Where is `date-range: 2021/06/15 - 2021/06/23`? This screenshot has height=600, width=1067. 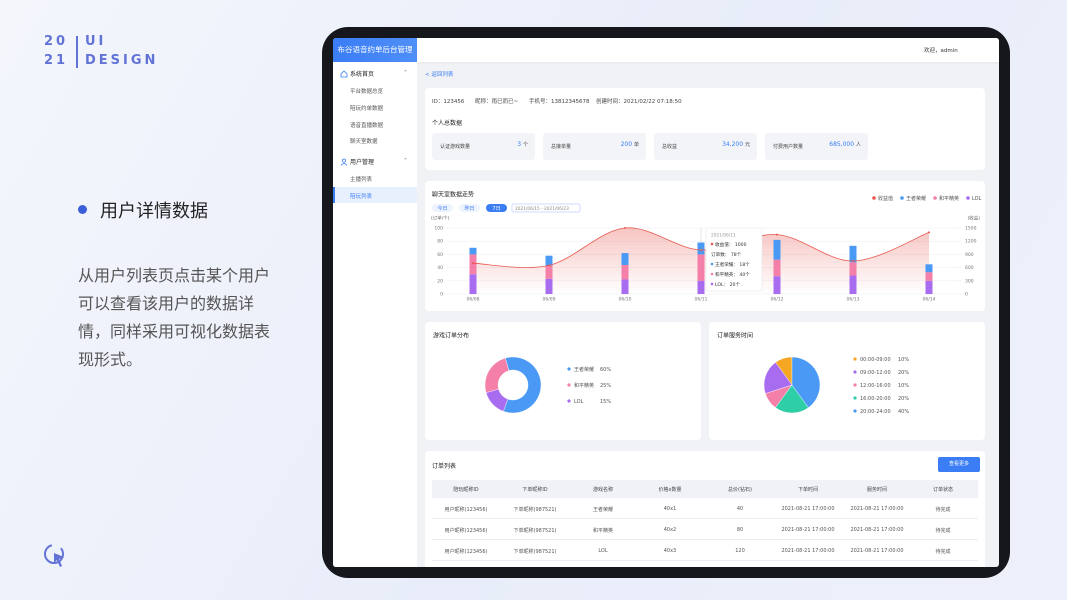
date-range: 2021/06/15 - 2021/06/23 is located at coordinates (542, 209).